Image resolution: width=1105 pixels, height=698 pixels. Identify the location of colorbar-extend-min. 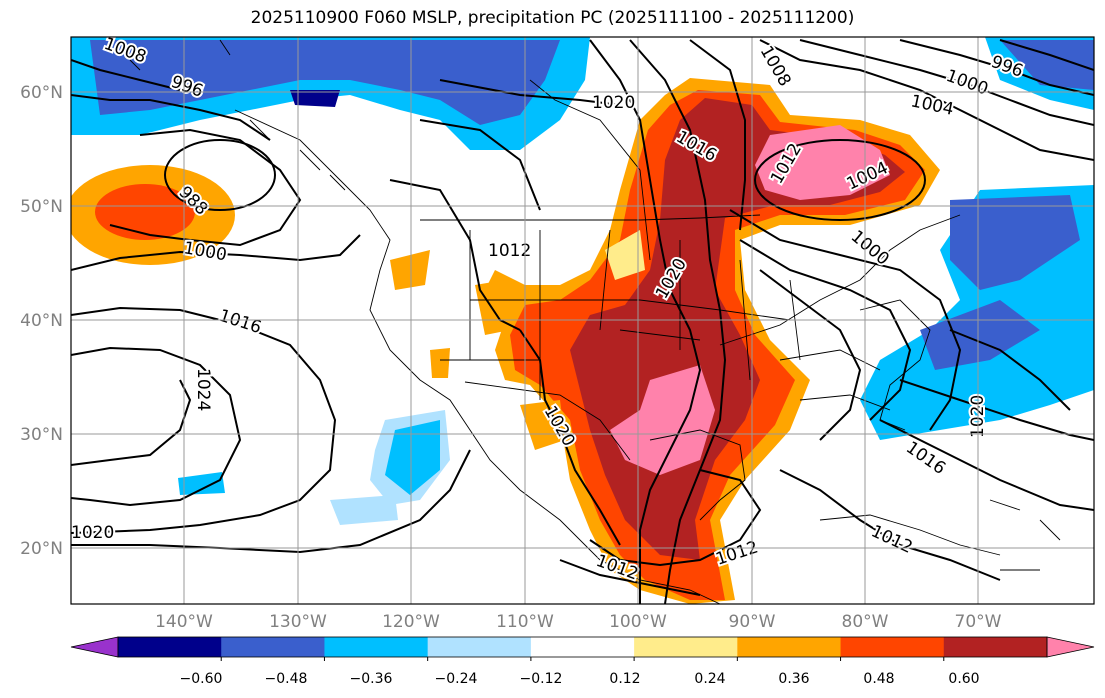
(94, 647).